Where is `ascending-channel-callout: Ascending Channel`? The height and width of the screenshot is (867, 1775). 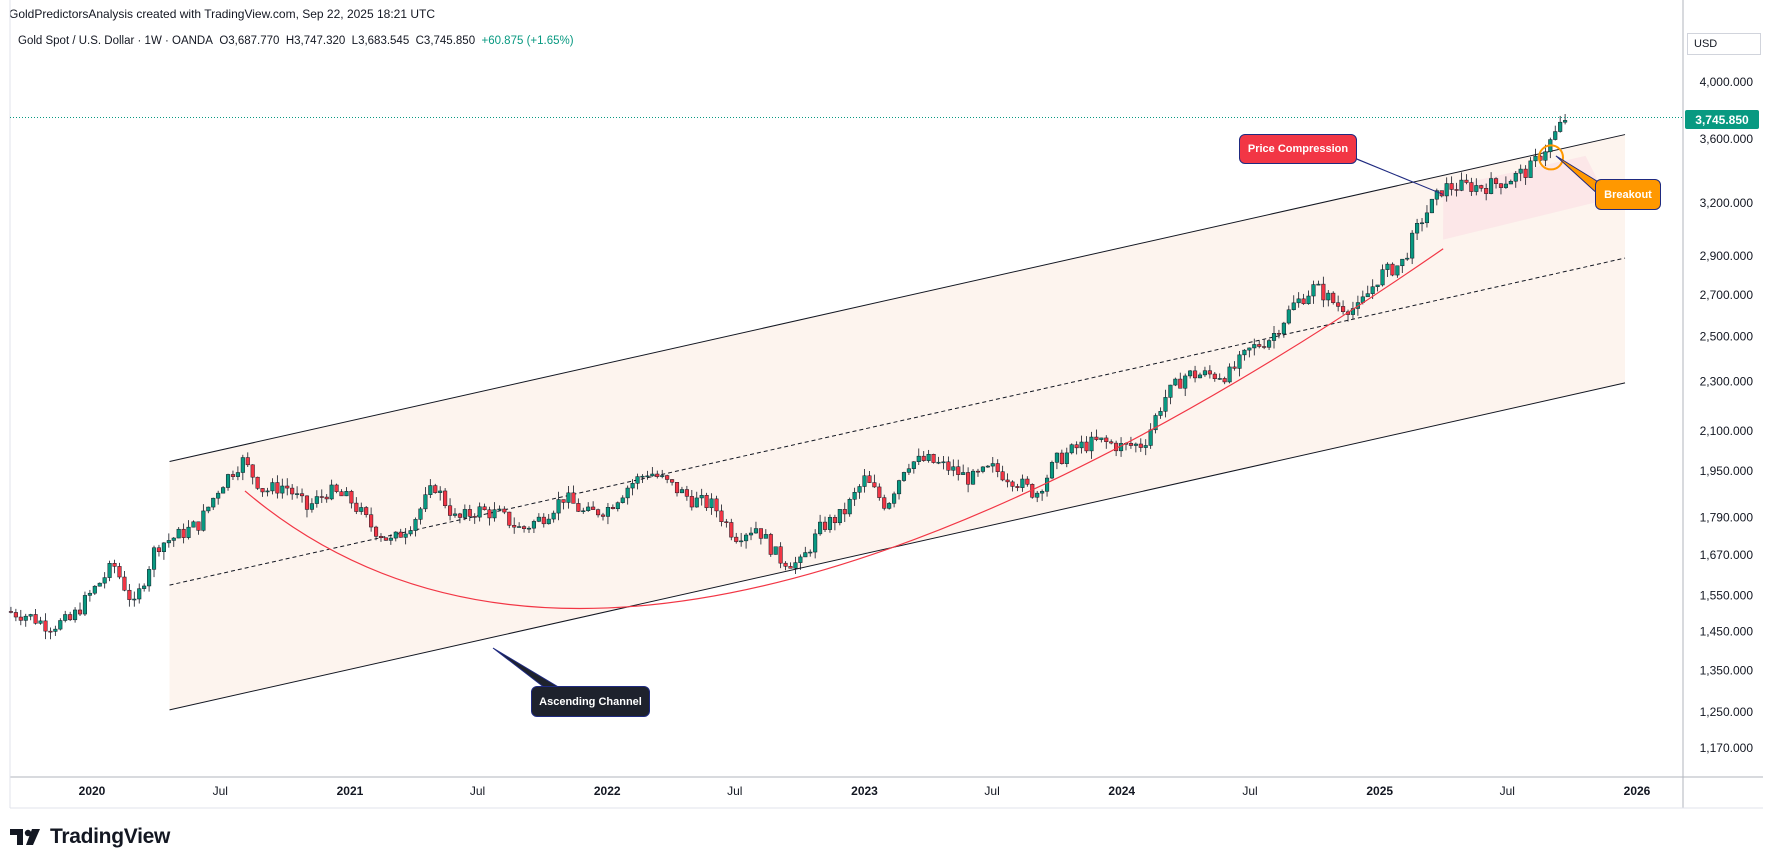
ascending-channel-callout: Ascending Channel is located at coordinates (590, 701).